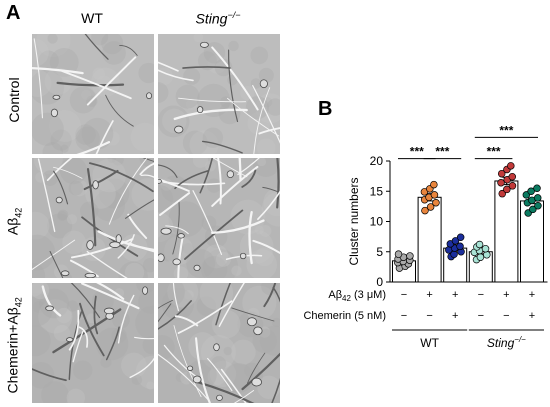 This screenshot has width=550, height=407. What do you see at coordinates (344, 316) in the screenshot?
I see `condition-row-label: Chemerin (5 nM)` at bounding box center [344, 316].